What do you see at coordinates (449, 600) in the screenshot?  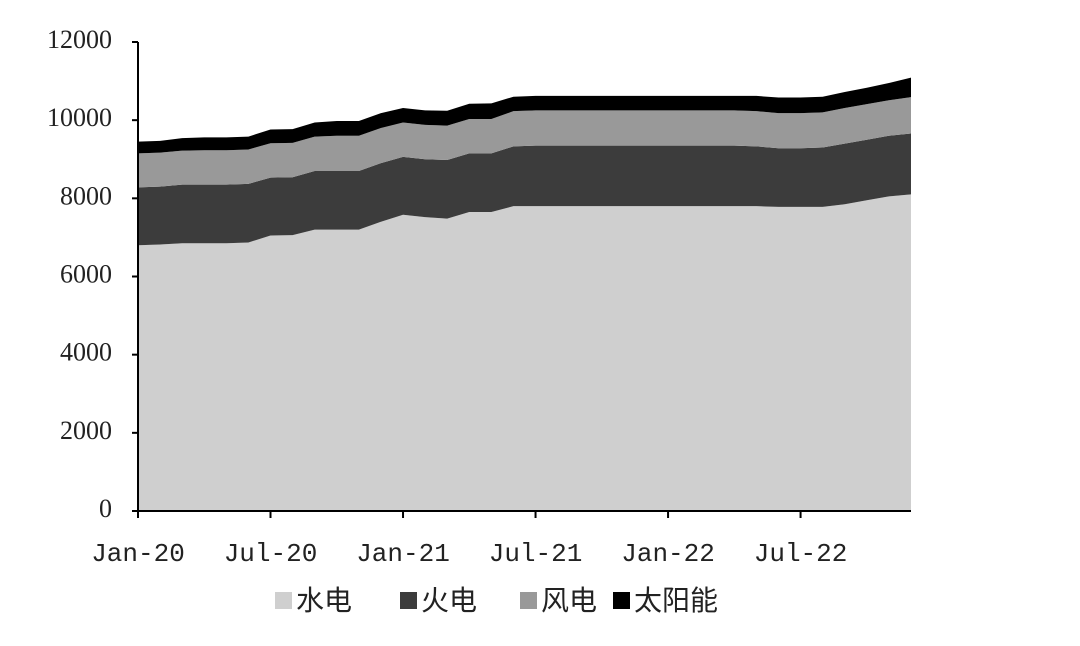 I see `legend-label: 火电` at bounding box center [449, 600].